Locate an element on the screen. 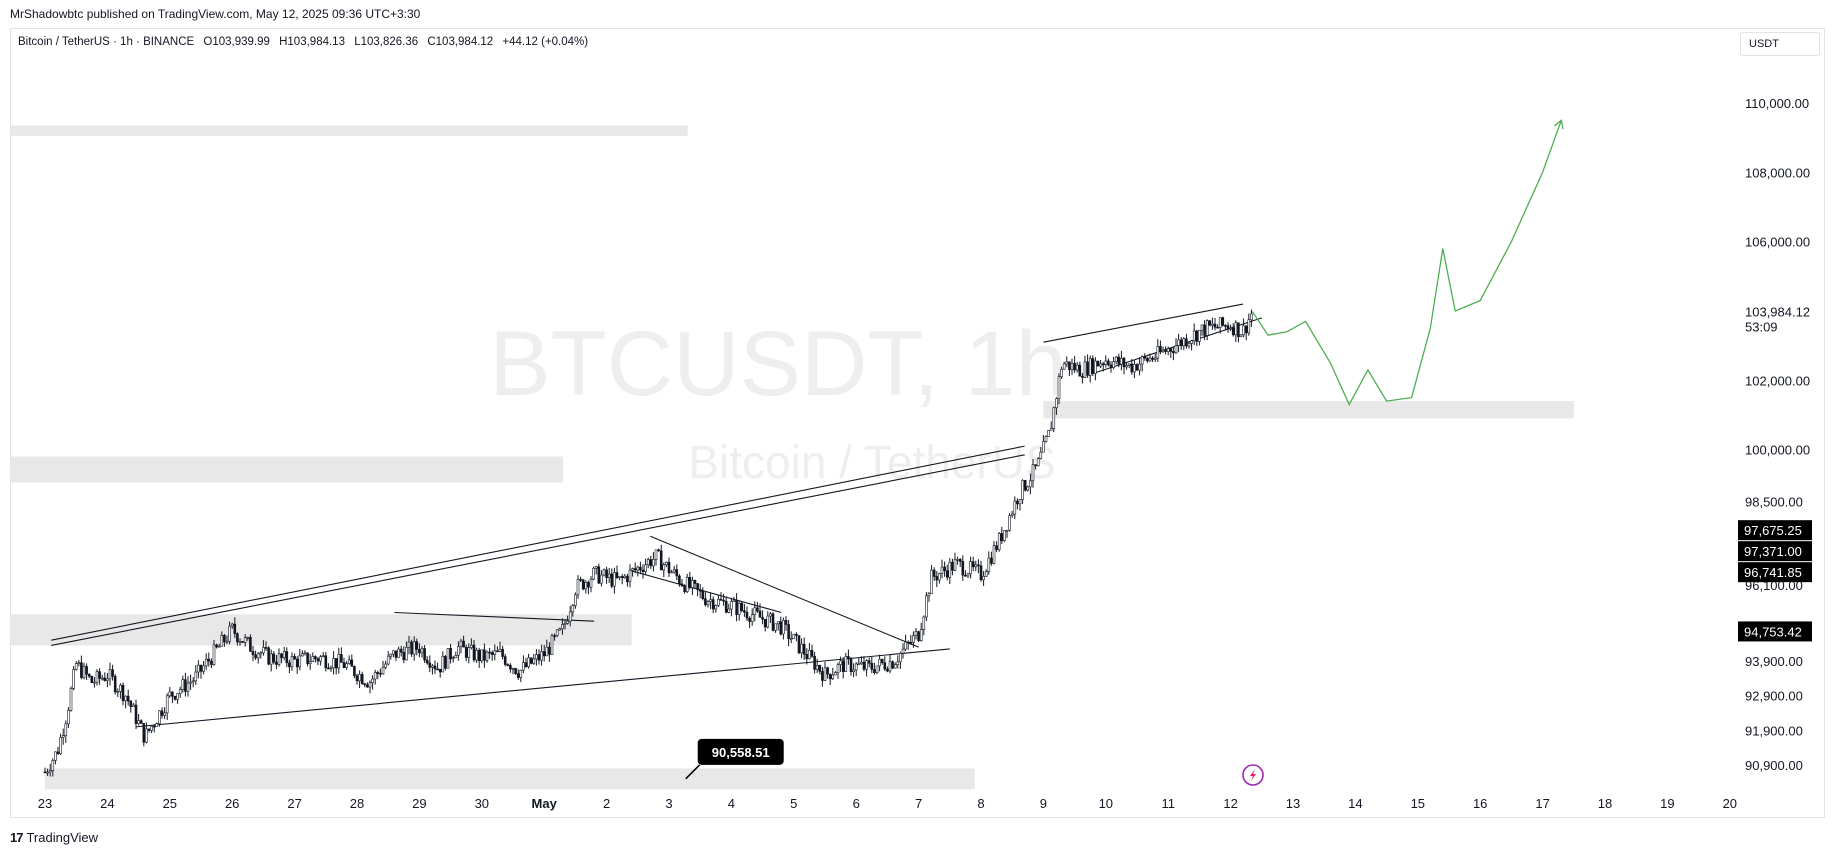  callout-label: 90,558.51 is located at coordinates (741, 752).